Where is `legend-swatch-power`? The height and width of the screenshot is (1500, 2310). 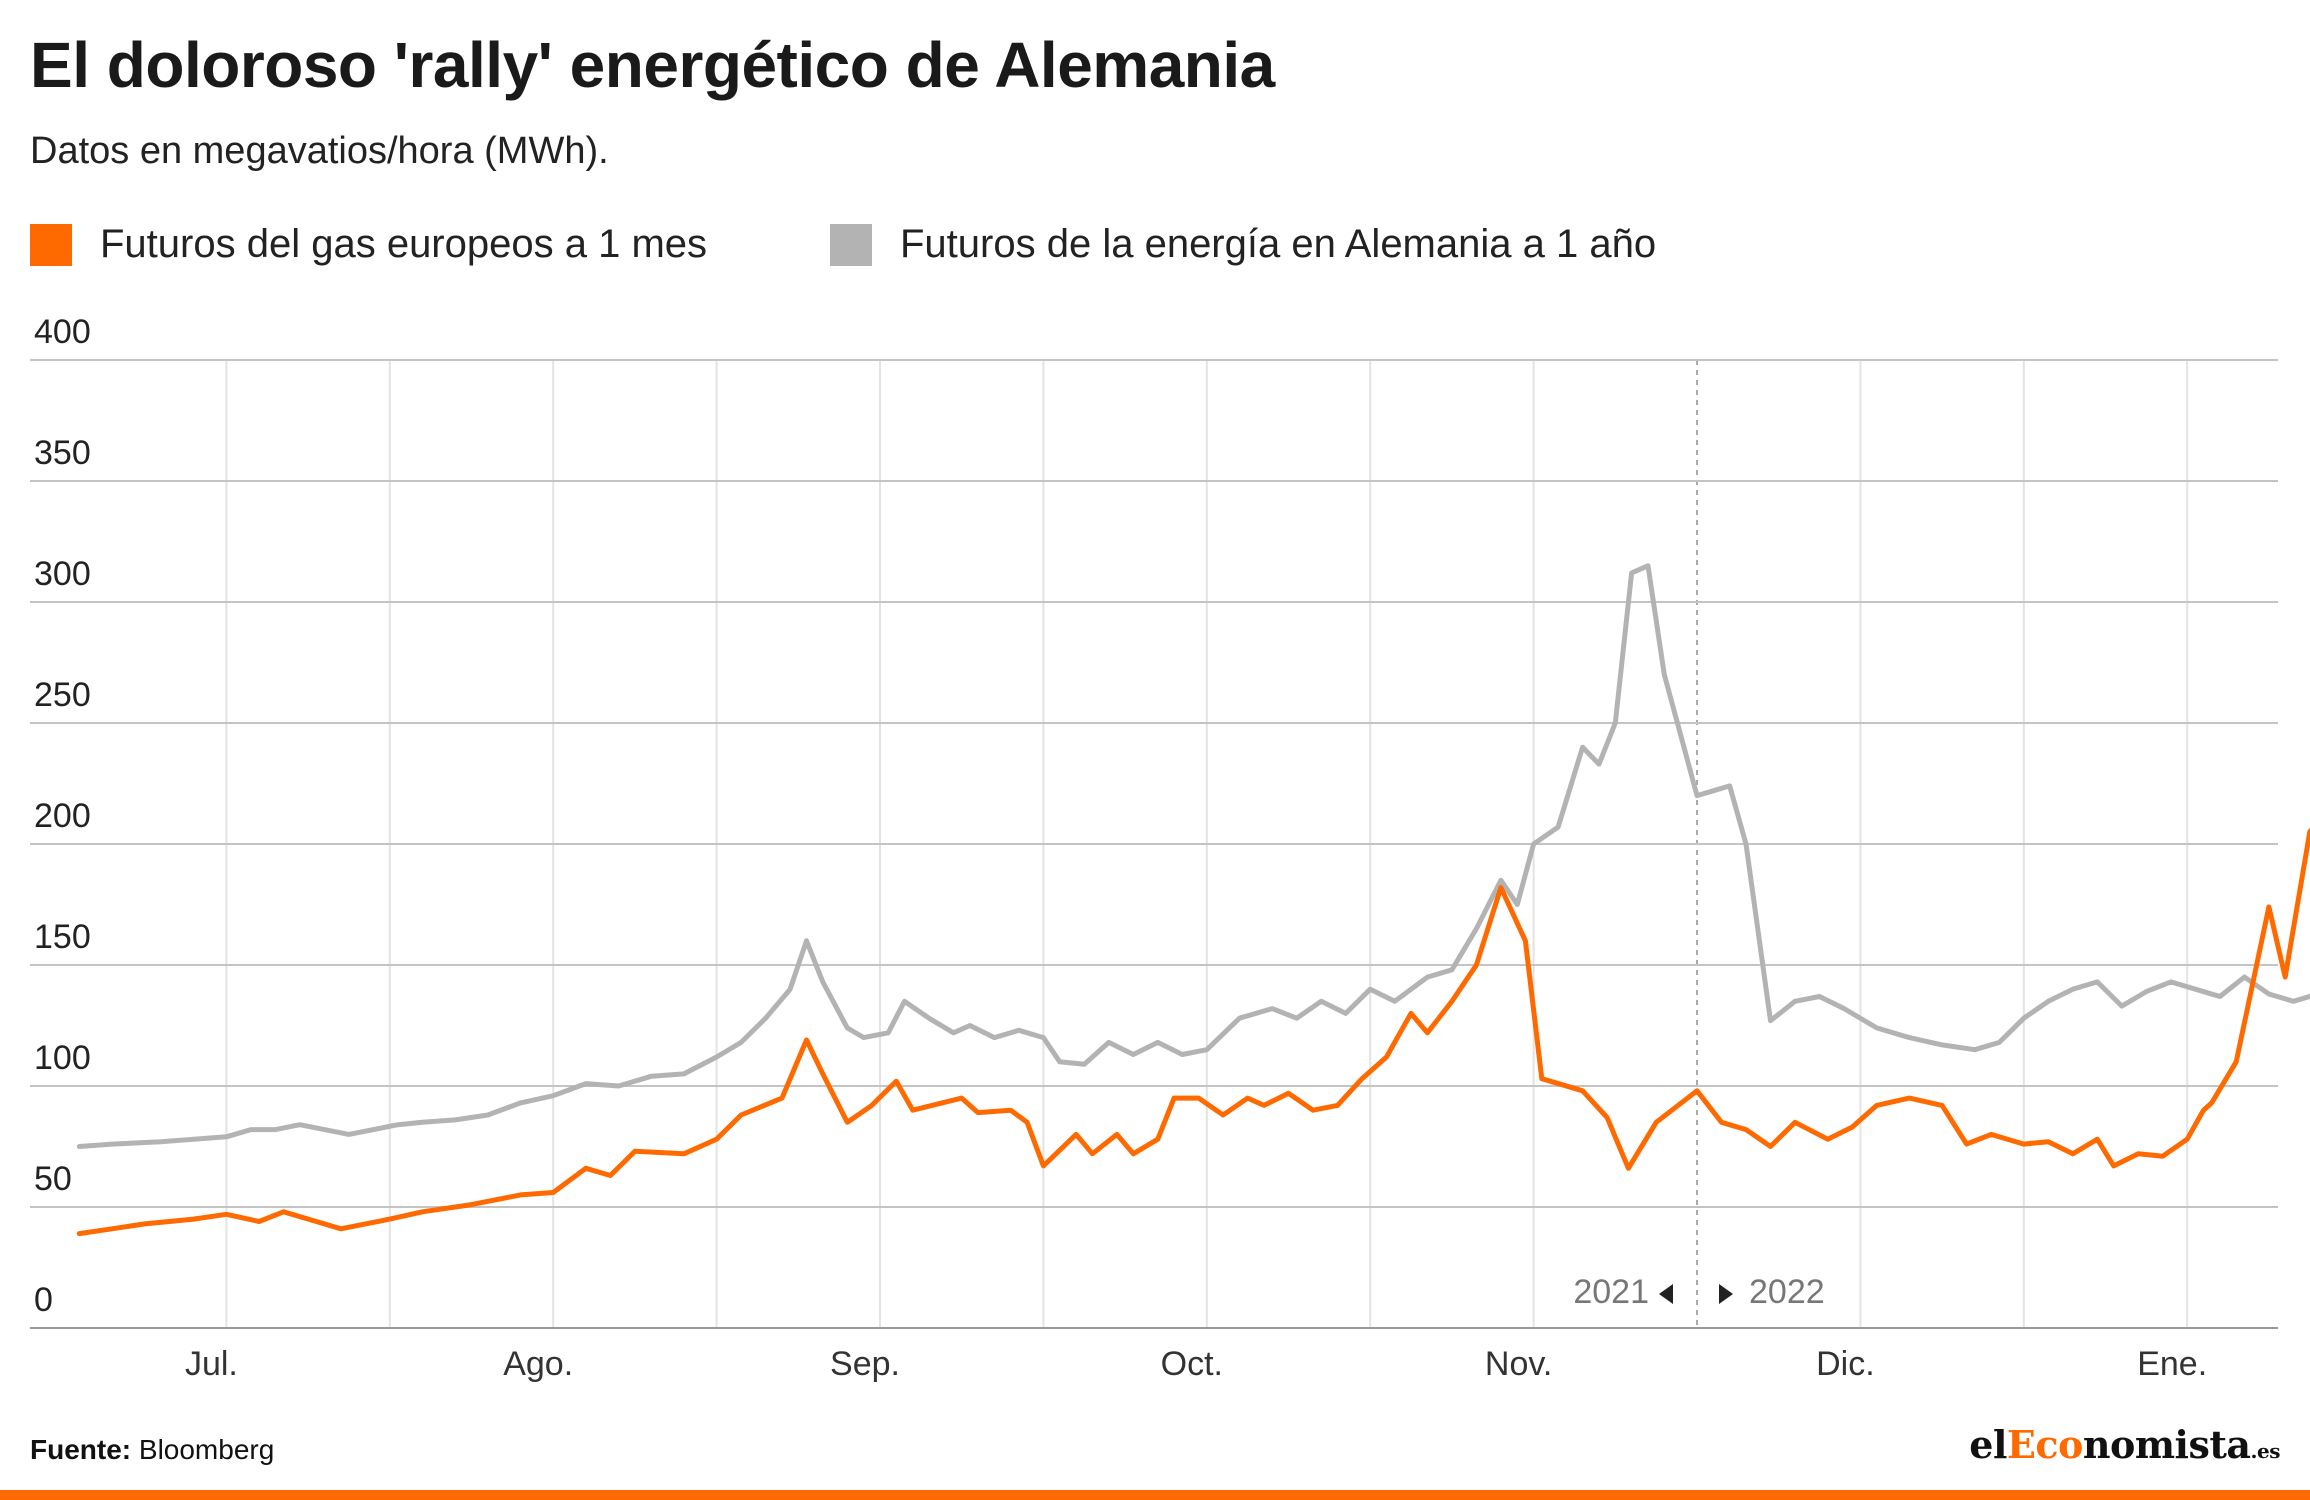
legend-swatch-power is located at coordinates (851, 244).